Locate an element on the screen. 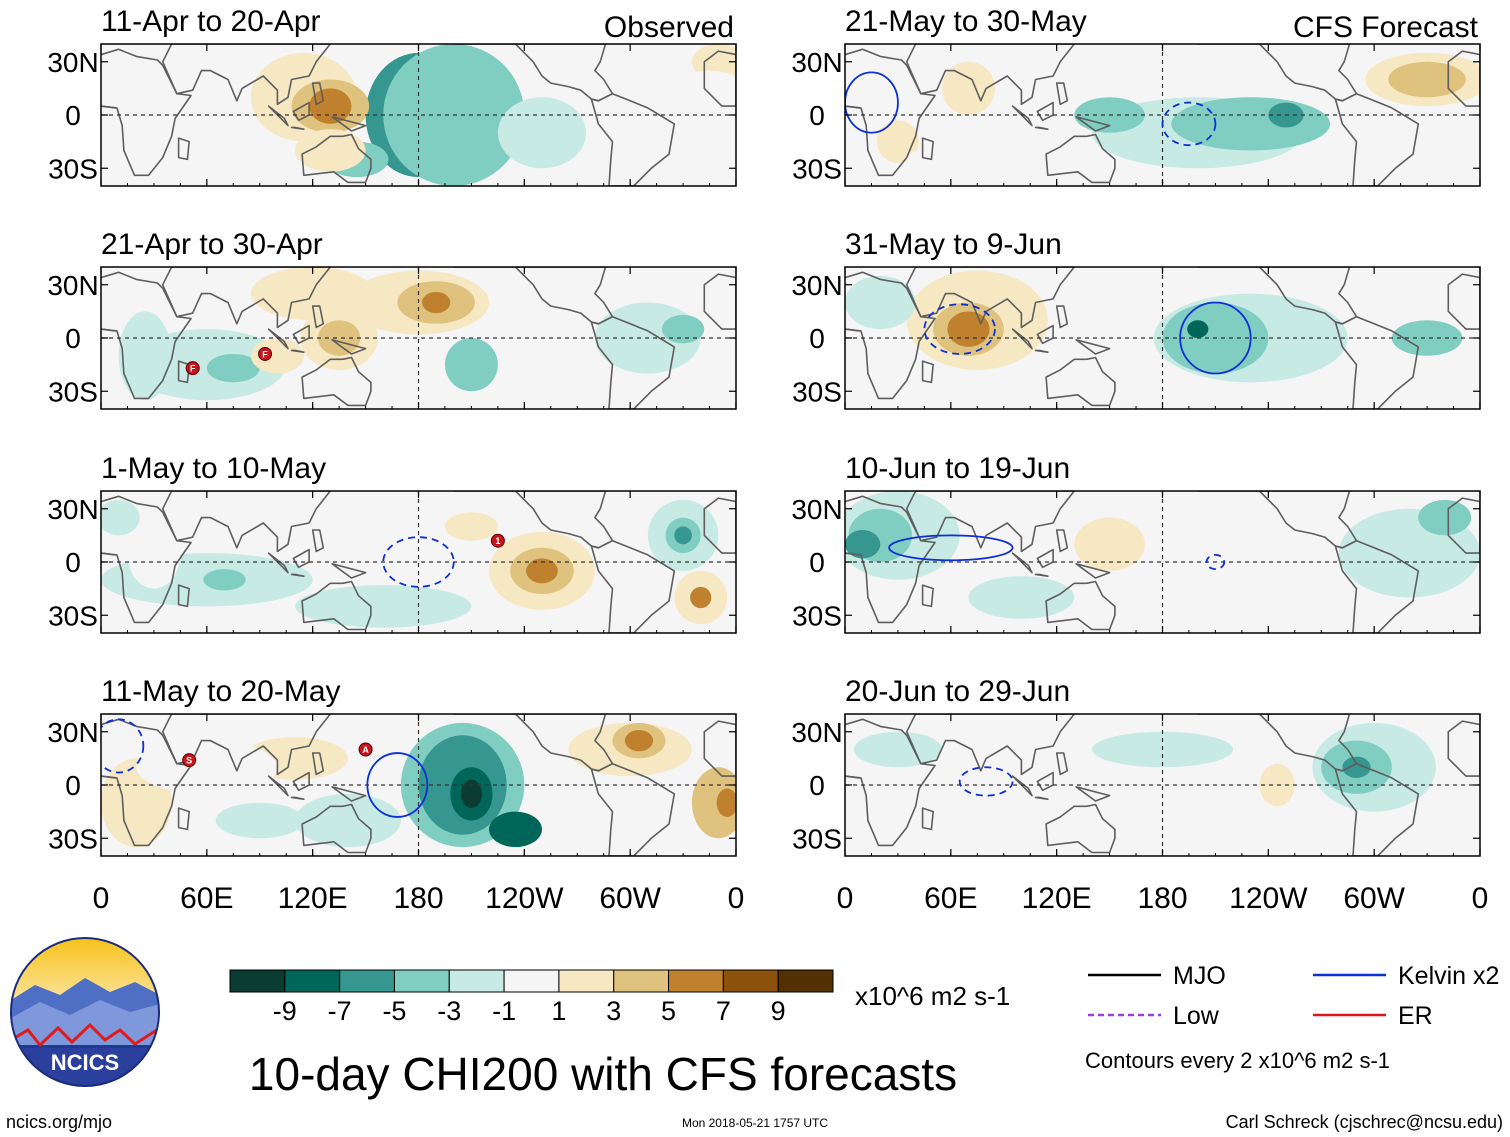 Image resolution: width=1510 pixels, height=1137 pixels. panel-period-title: 11-Apr to 20-Apr is located at coordinates (211, 21).